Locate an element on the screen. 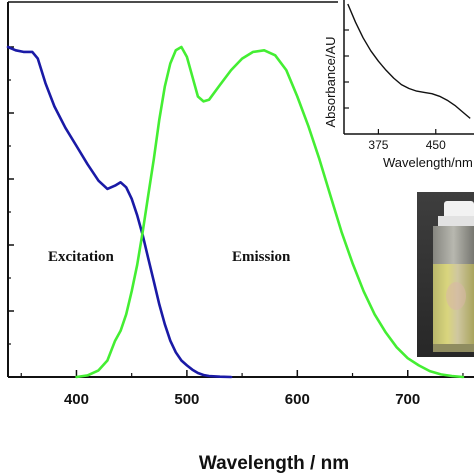  annotation-emission: Emission is located at coordinates (261, 257).